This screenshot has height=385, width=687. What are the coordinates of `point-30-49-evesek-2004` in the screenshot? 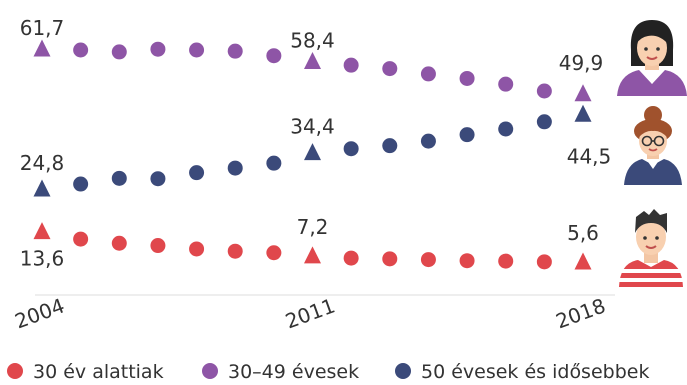 It's located at (42, 48).